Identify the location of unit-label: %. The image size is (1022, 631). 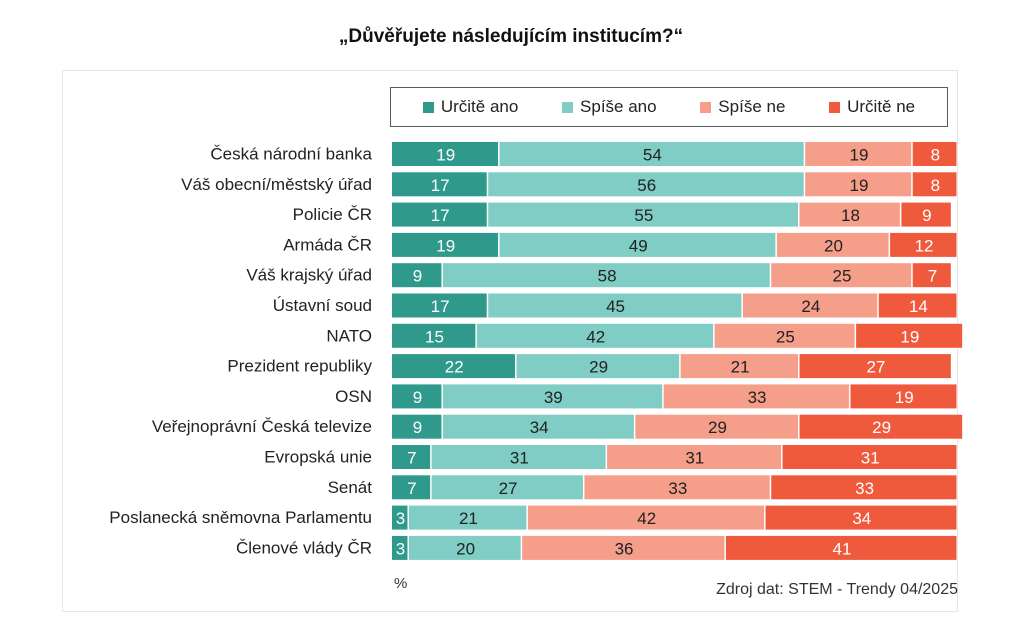
(401, 583).